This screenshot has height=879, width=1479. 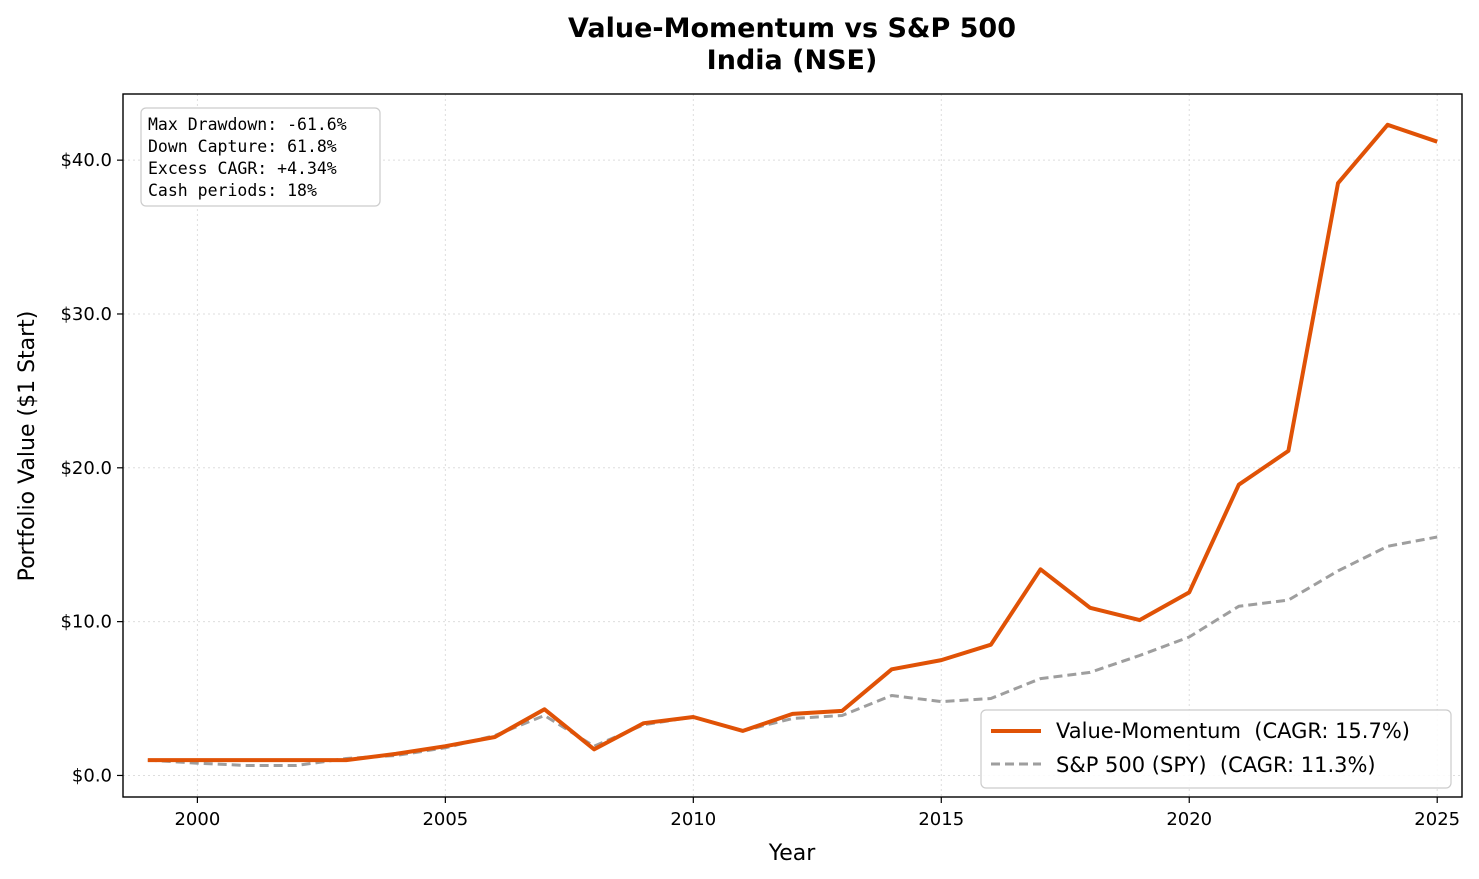 I want to click on y-tick-label: $20.0, so click(x=86, y=468).